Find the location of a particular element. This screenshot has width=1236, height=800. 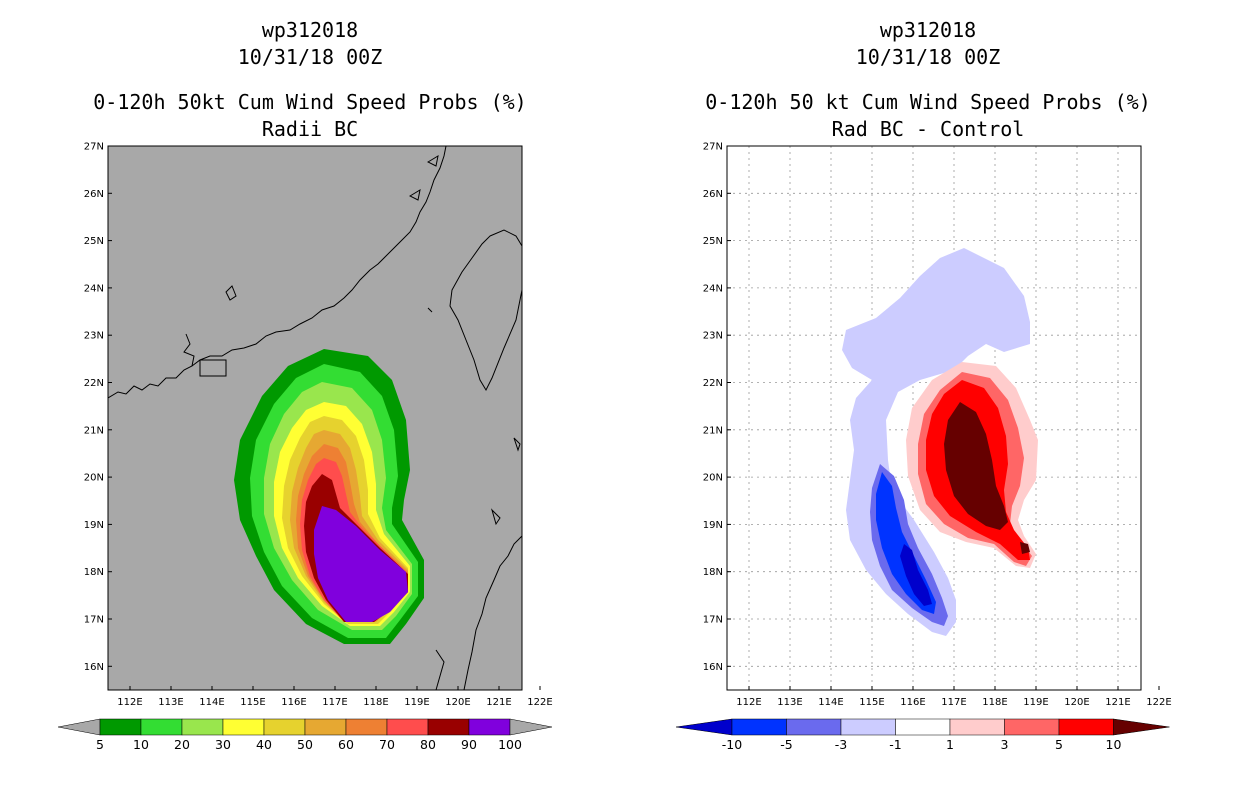

right-colorbar-over-arrow is located at coordinates (1141, 727).